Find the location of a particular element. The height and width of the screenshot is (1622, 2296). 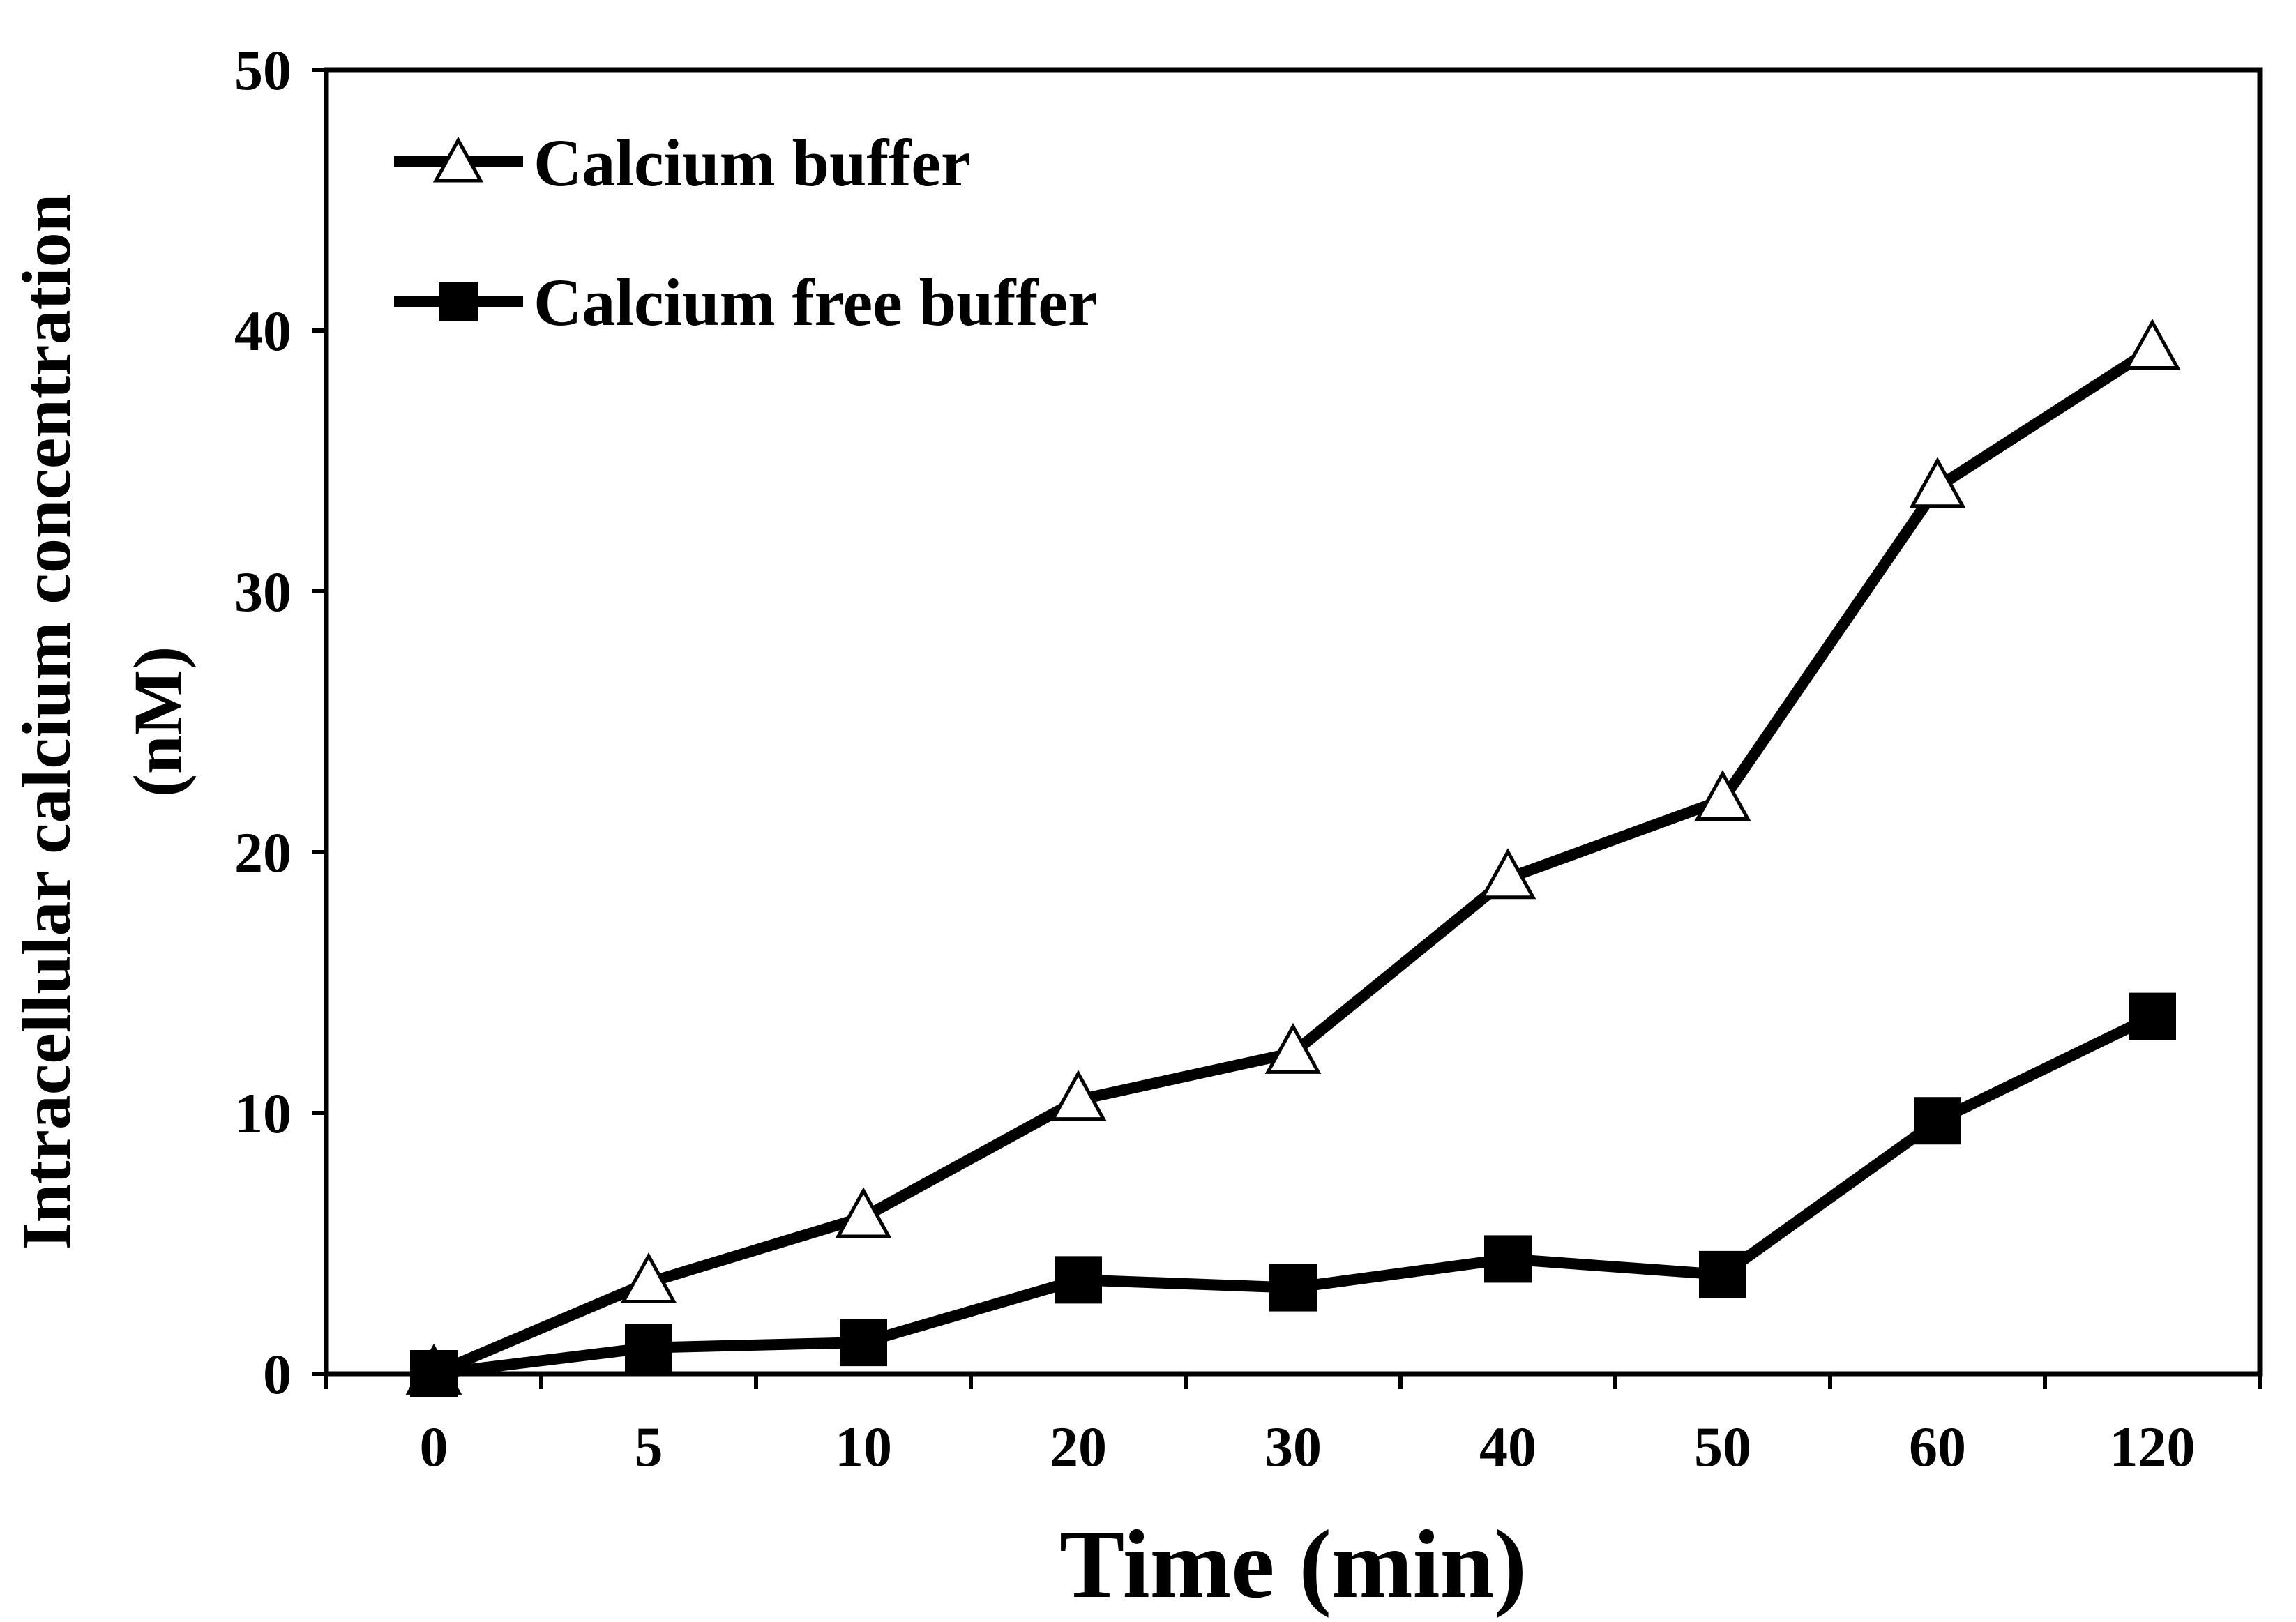

y-tick-label: 50 is located at coordinates (263, 70).